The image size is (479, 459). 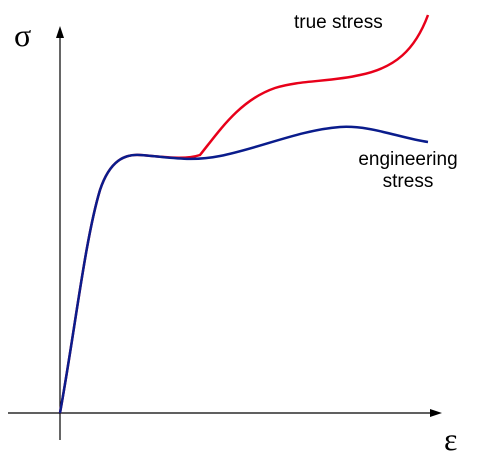 I want to click on x-arrow, so click(x=436, y=413).